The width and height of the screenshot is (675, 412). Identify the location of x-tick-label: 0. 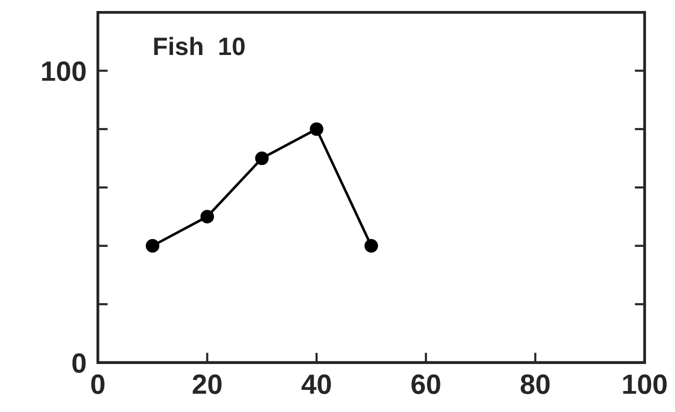
(97, 384).